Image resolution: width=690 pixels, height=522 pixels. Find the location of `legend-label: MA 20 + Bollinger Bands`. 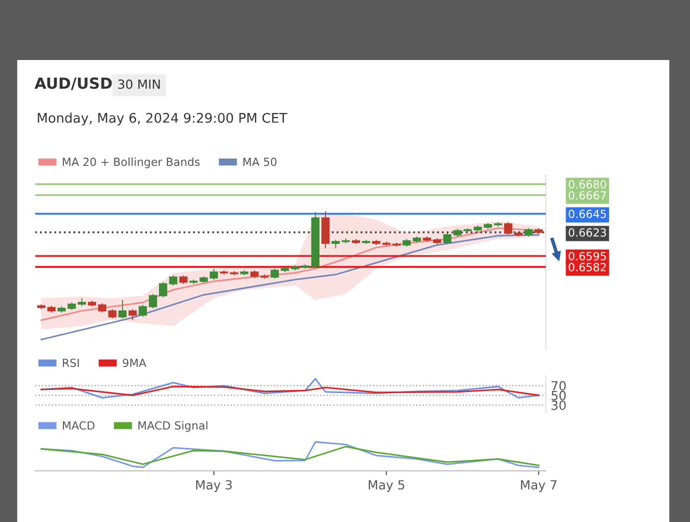

legend-label: MA 20 + Bollinger Bands is located at coordinates (131, 162).